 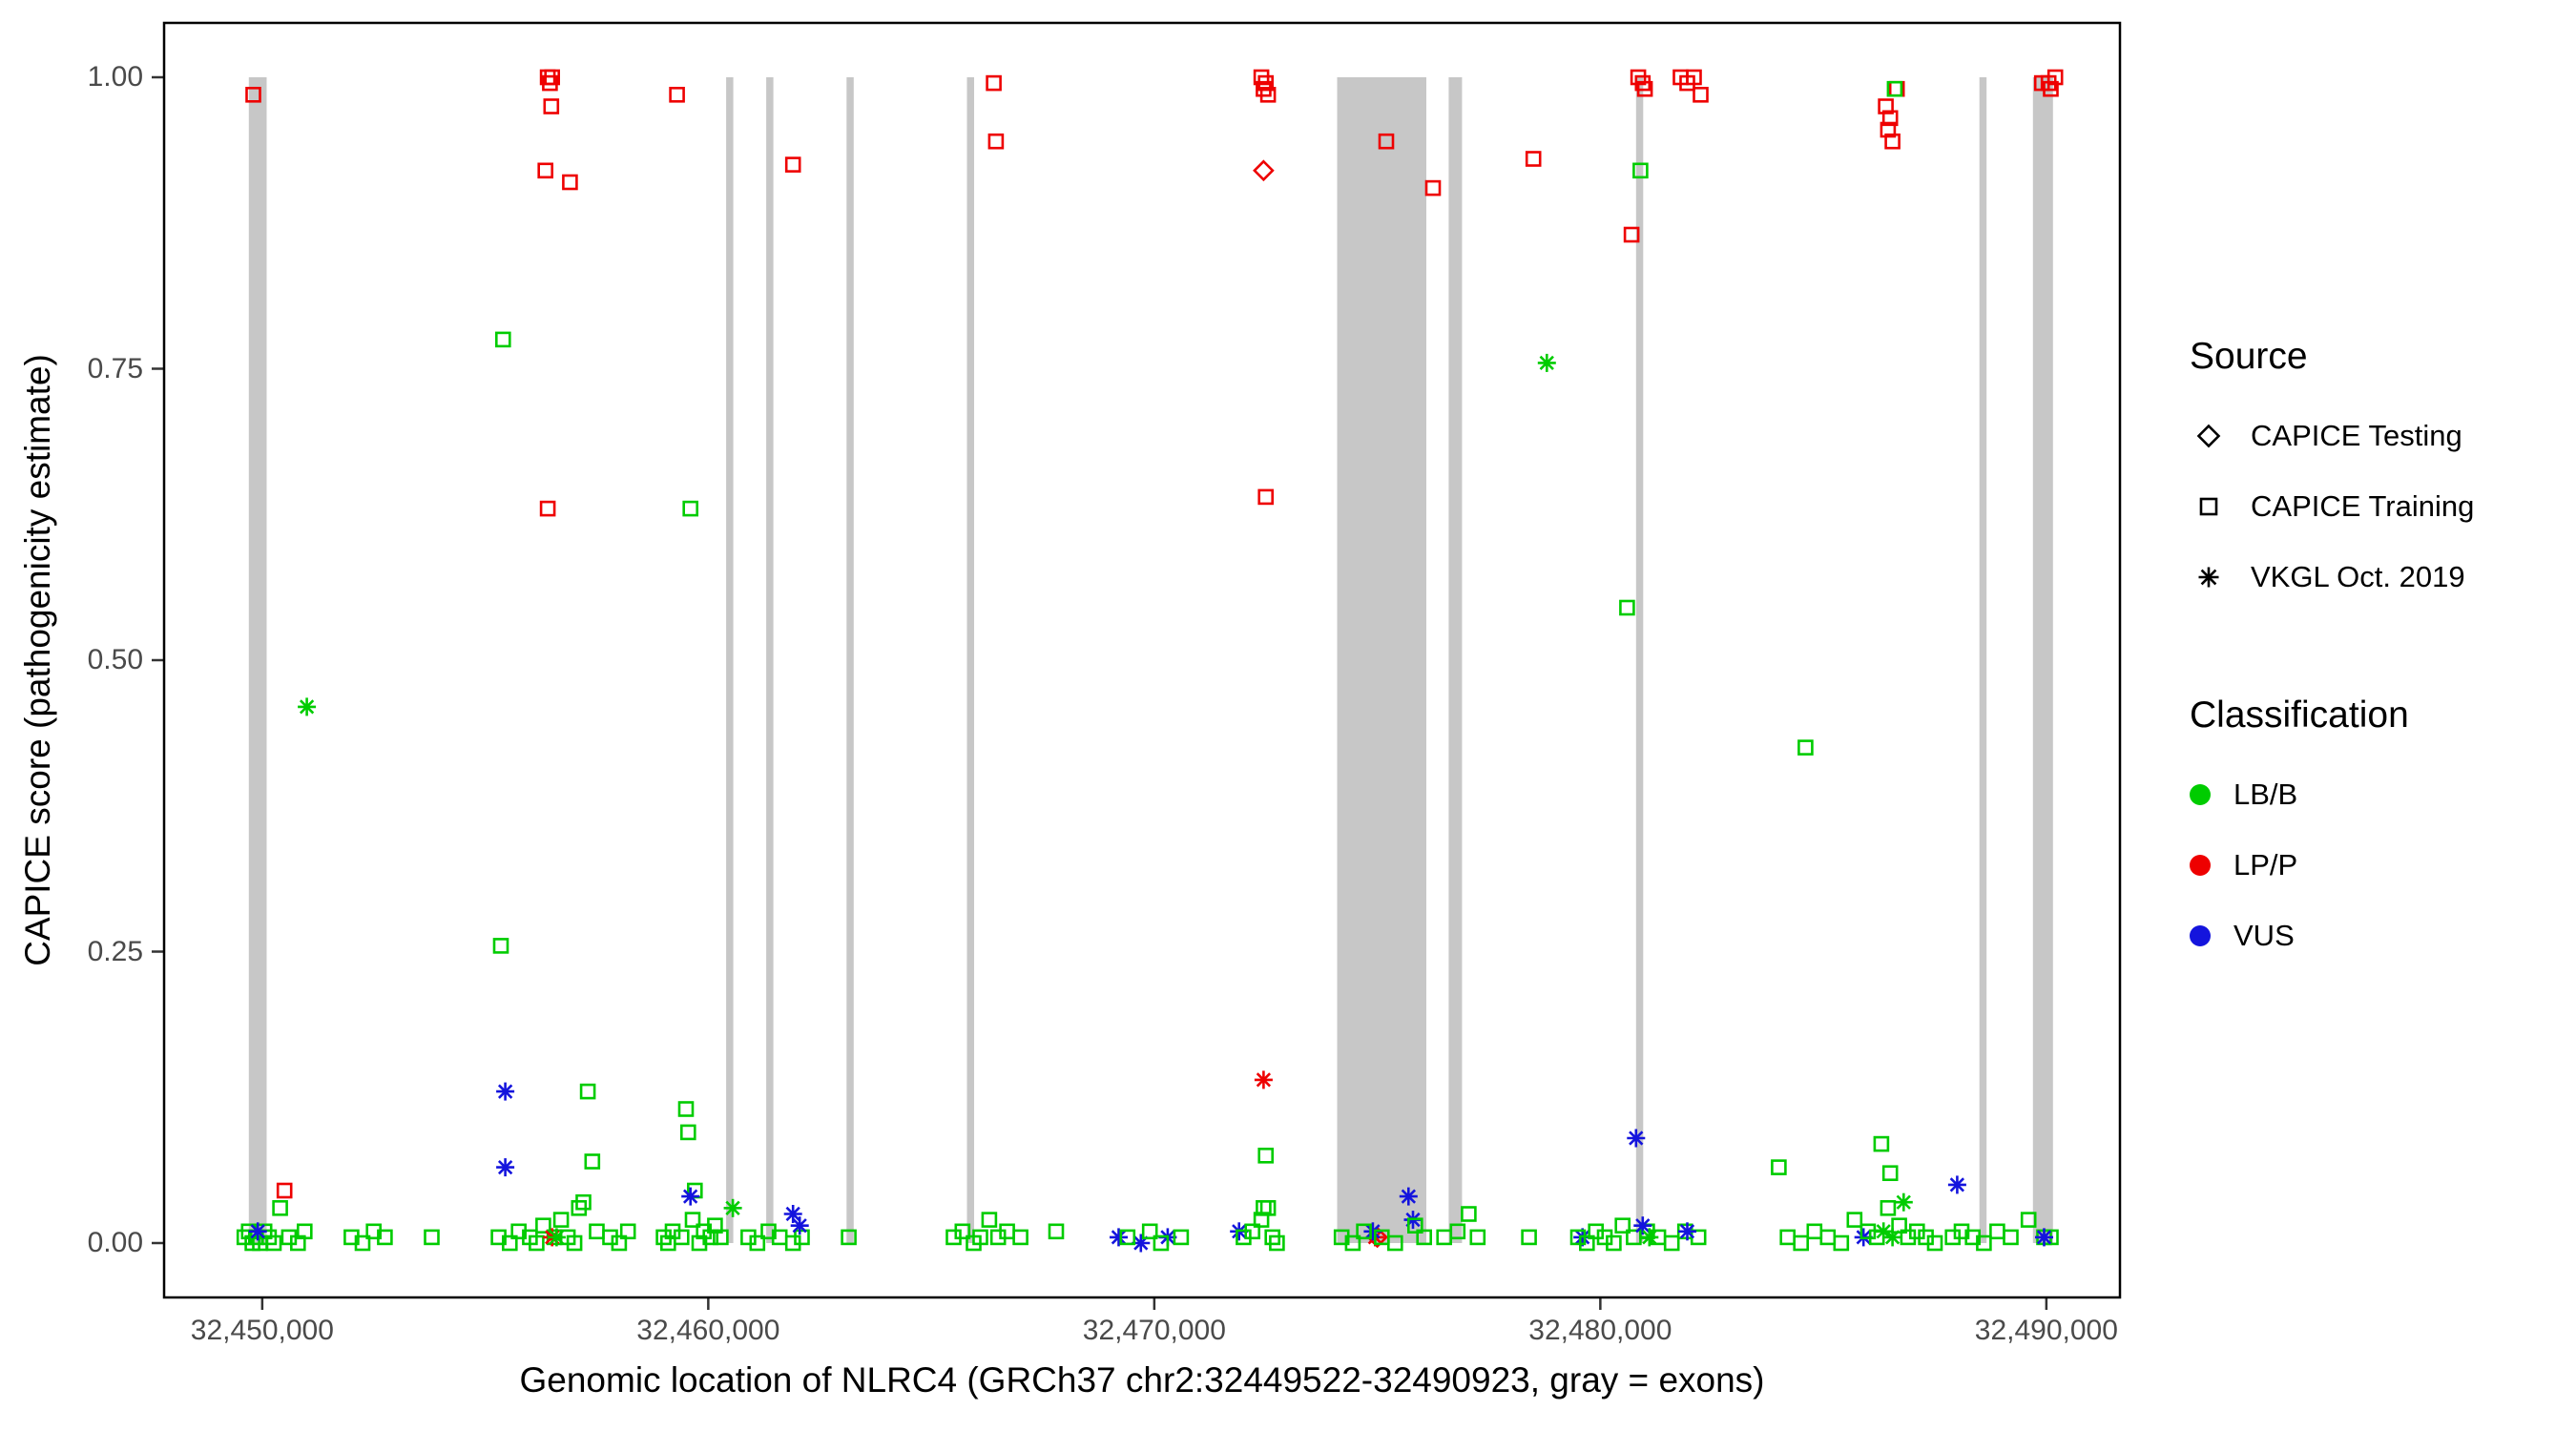 I want to click on legend-item-label: LP/P, so click(x=2265, y=864).